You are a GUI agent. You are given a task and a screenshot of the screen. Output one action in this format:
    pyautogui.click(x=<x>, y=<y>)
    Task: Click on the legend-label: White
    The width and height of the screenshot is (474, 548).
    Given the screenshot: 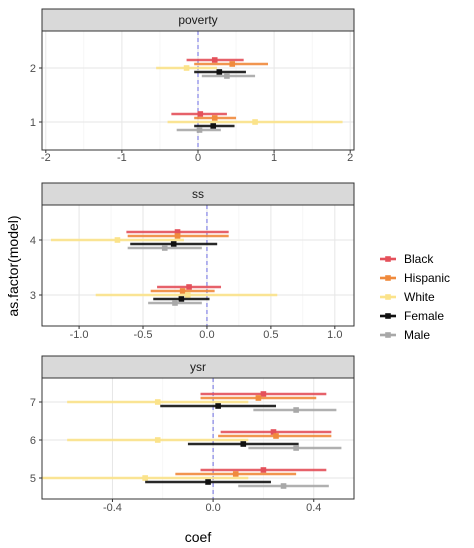 What is the action you would take?
    pyautogui.click(x=419, y=297)
    